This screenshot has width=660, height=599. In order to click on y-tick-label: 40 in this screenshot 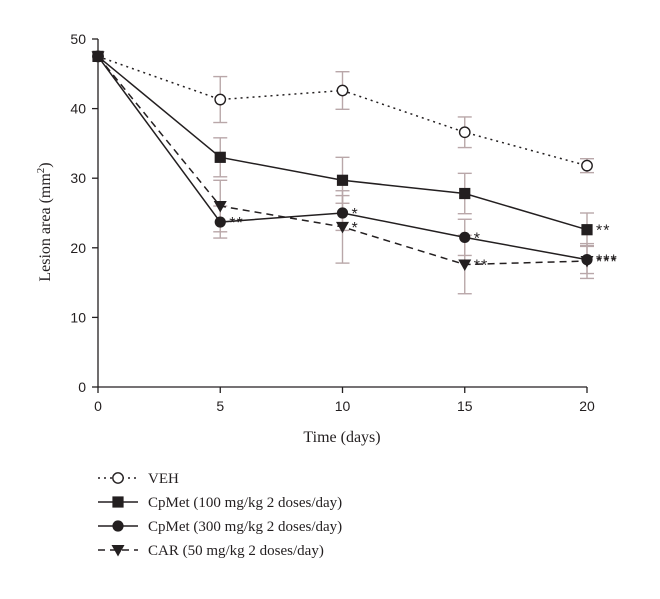, I will do `click(78, 109)`.